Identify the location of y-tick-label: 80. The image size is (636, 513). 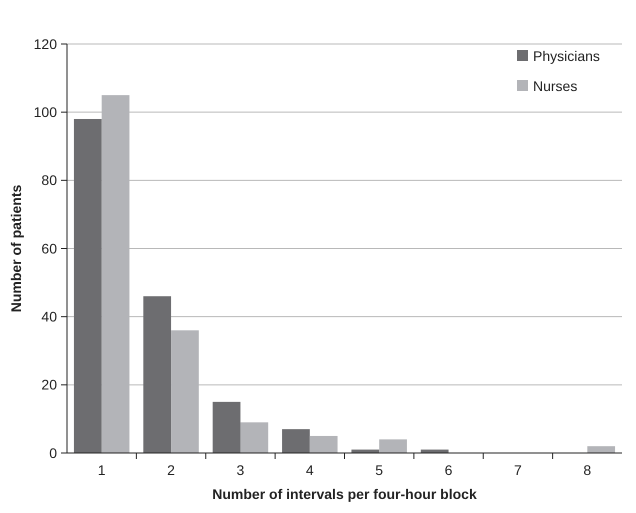
(49, 180).